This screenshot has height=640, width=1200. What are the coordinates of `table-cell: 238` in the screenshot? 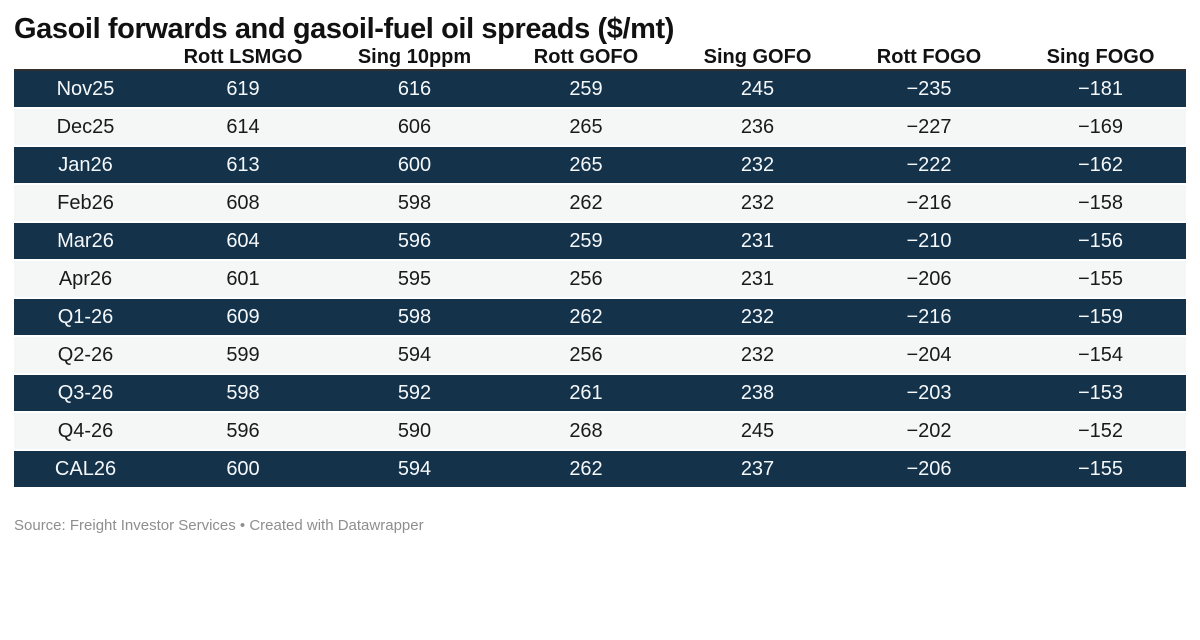 It's located at (757, 392).